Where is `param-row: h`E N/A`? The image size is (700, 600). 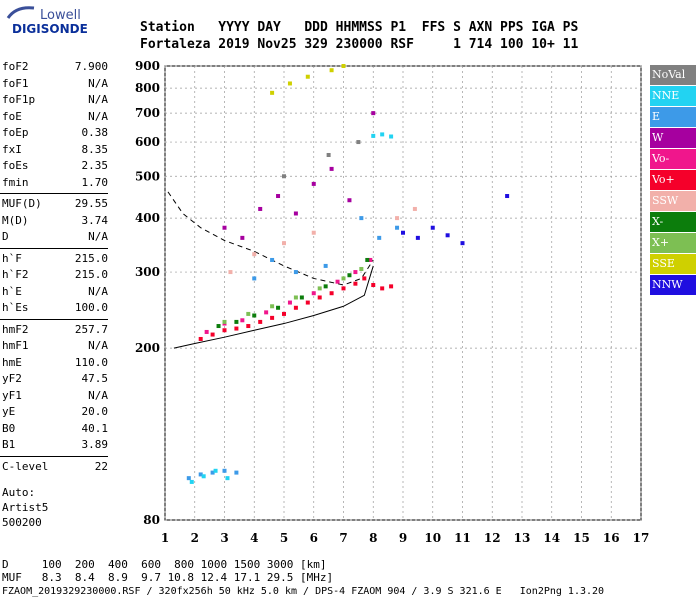 param-row: h`E N/A is located at coordinates (55, 293).